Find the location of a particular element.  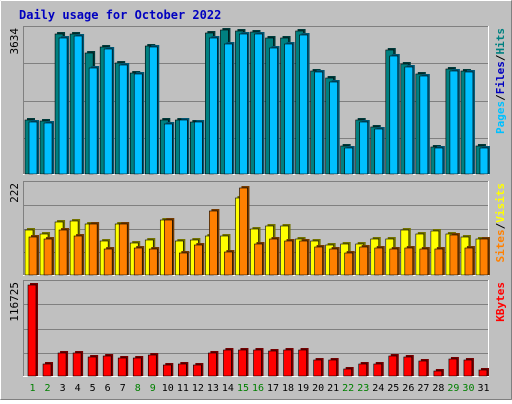

kbytes-bar-day-18-face is located at coordinates (287, 363).